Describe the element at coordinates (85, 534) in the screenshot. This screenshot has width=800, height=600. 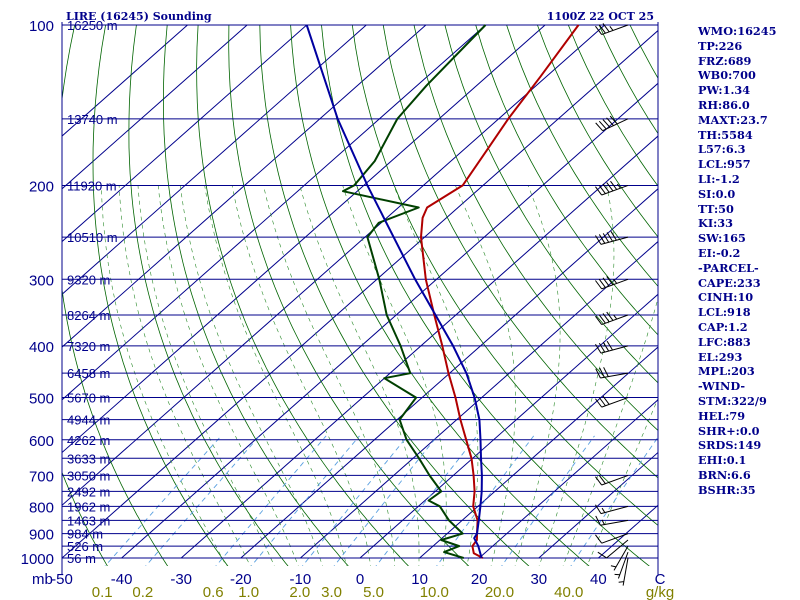
I see `height-label: 984 m` at that location.